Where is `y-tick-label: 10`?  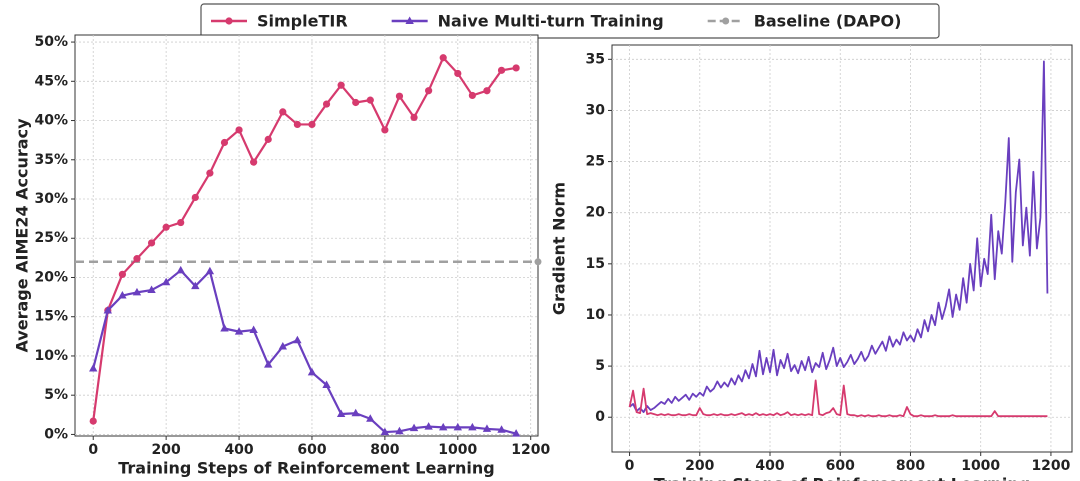
y-tick-label: 10 is located at coordinates (596, 315).